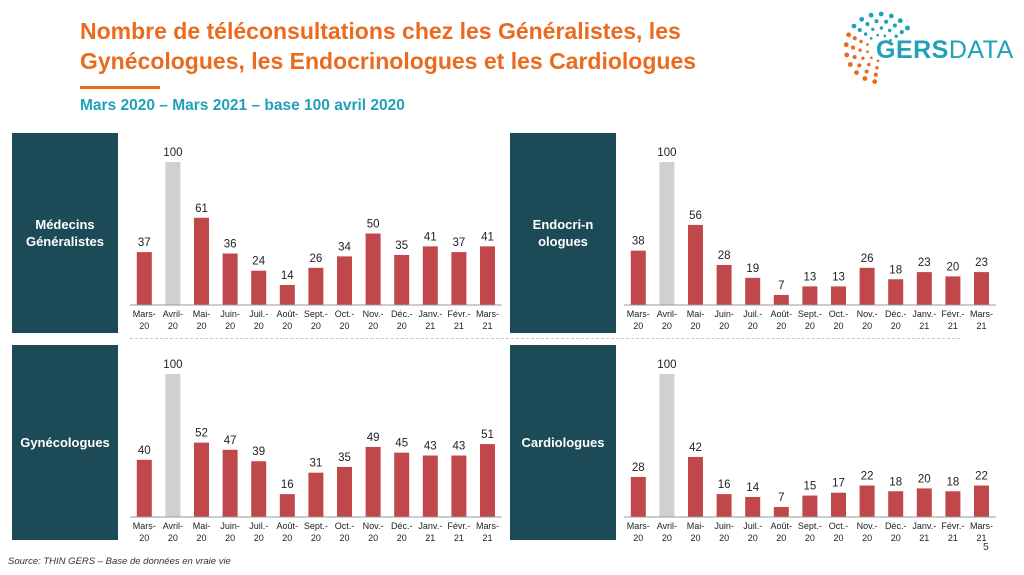  I want to click on data-label: 39, so click(258, 452).